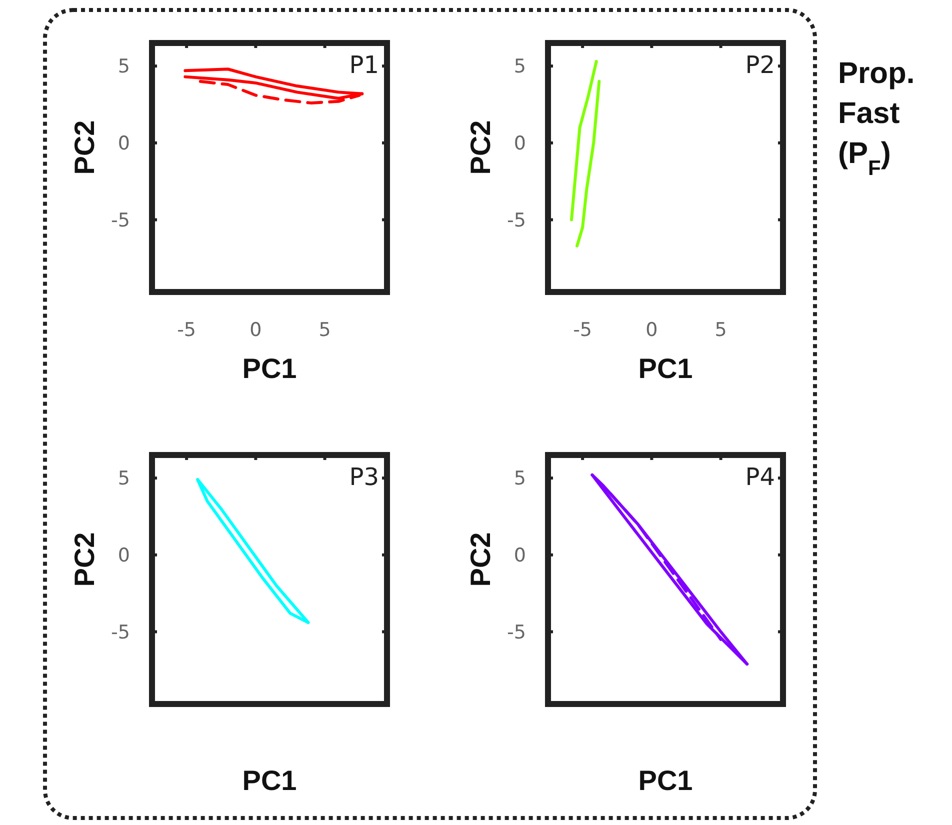 This screenshot has width=952, height=825. What do you see at coordinates (760, 65) in the screenshot?
I see `chart-title: P2` at bounding box center [760, 65].